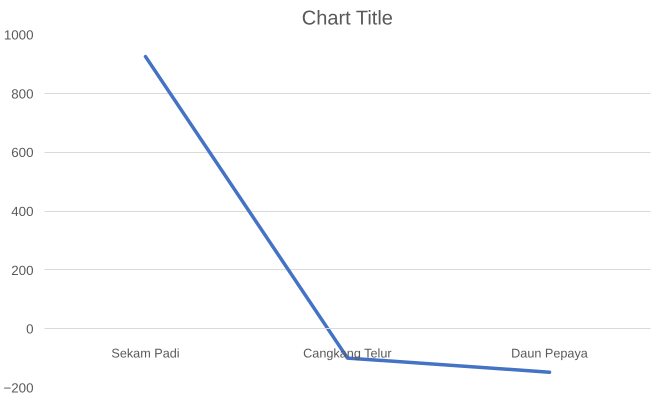  I want to click on y-tick-label: −200, so click(18, 388).